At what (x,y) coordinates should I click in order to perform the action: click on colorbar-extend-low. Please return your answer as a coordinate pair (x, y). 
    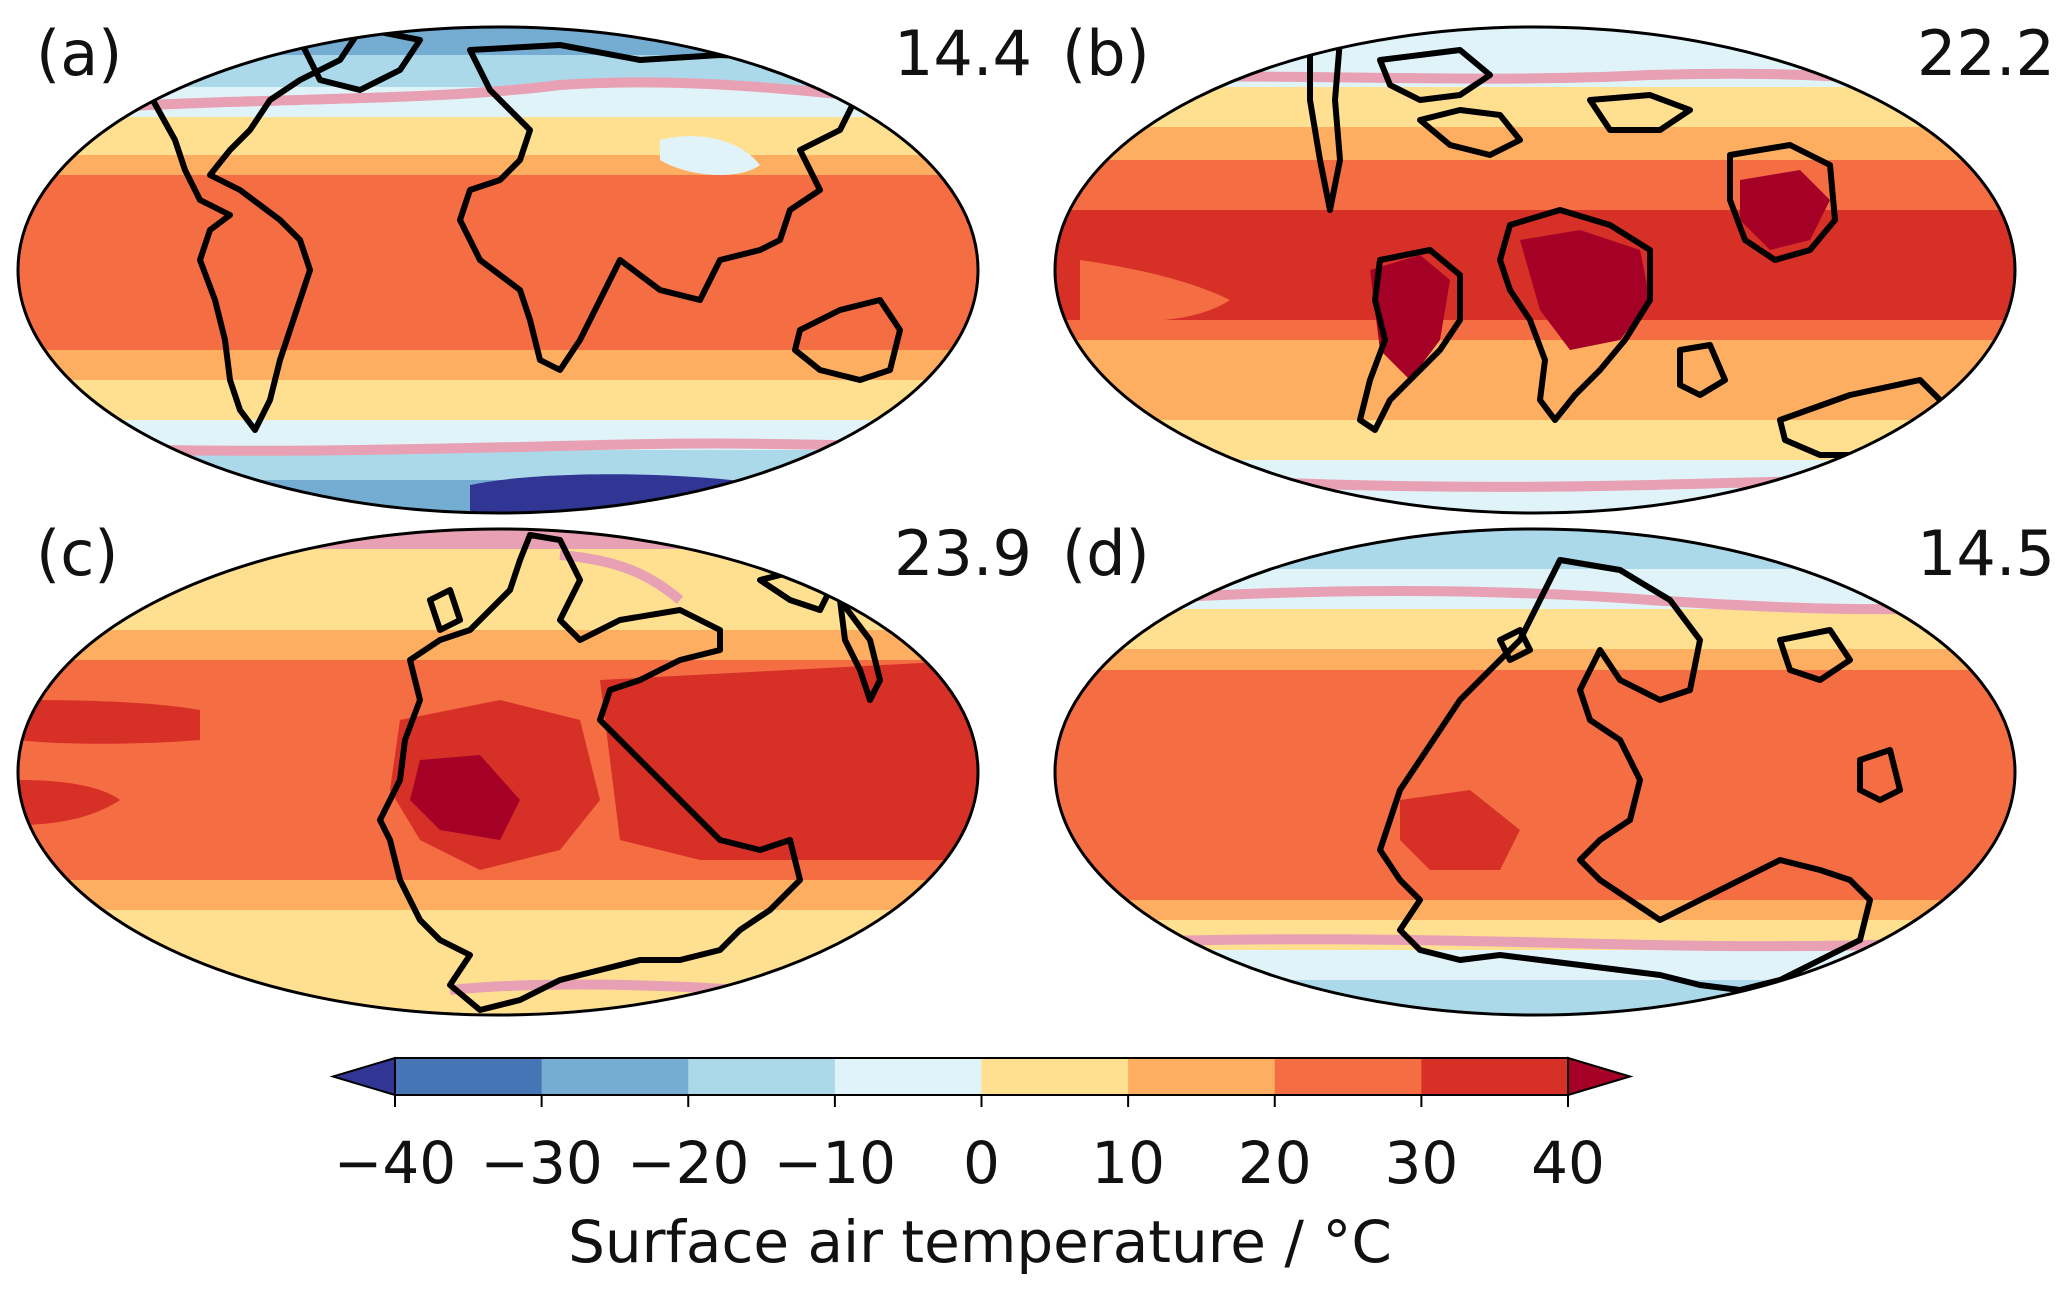
    Looking at the image, I should click on (362, 1076).